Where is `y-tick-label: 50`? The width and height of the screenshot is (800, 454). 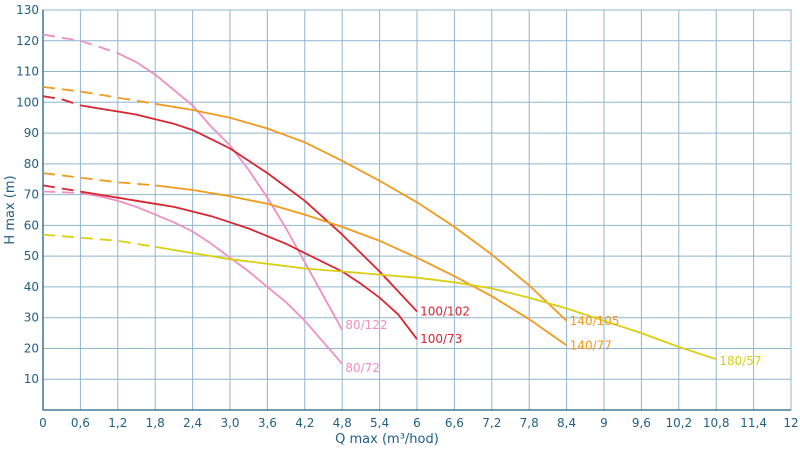
y-tick-label: 50 is located at coordinates (31, 256).